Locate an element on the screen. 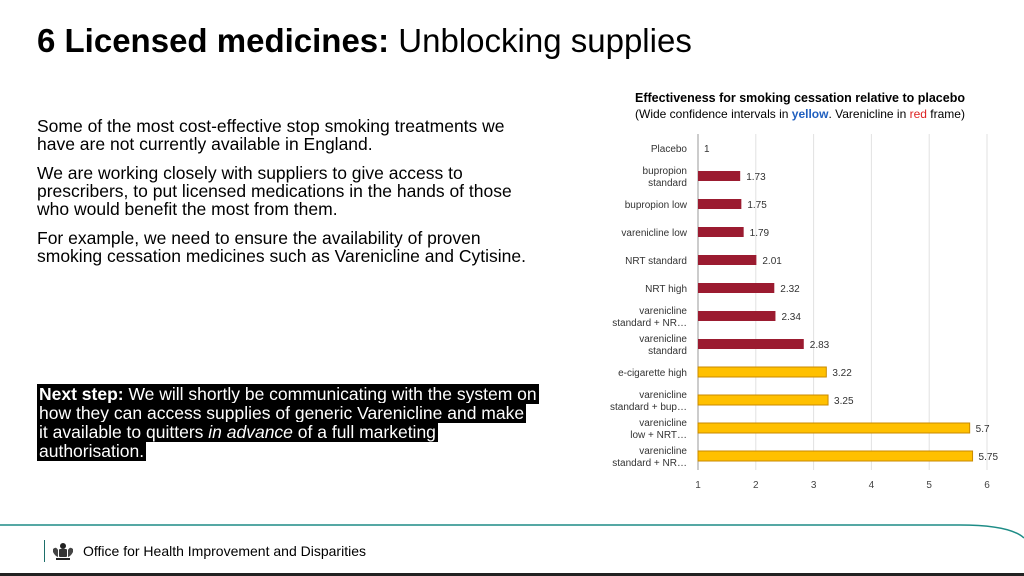 This screenshot has width=1024, height=576. value-label: 1.73 is located at coordinates (756, 177).